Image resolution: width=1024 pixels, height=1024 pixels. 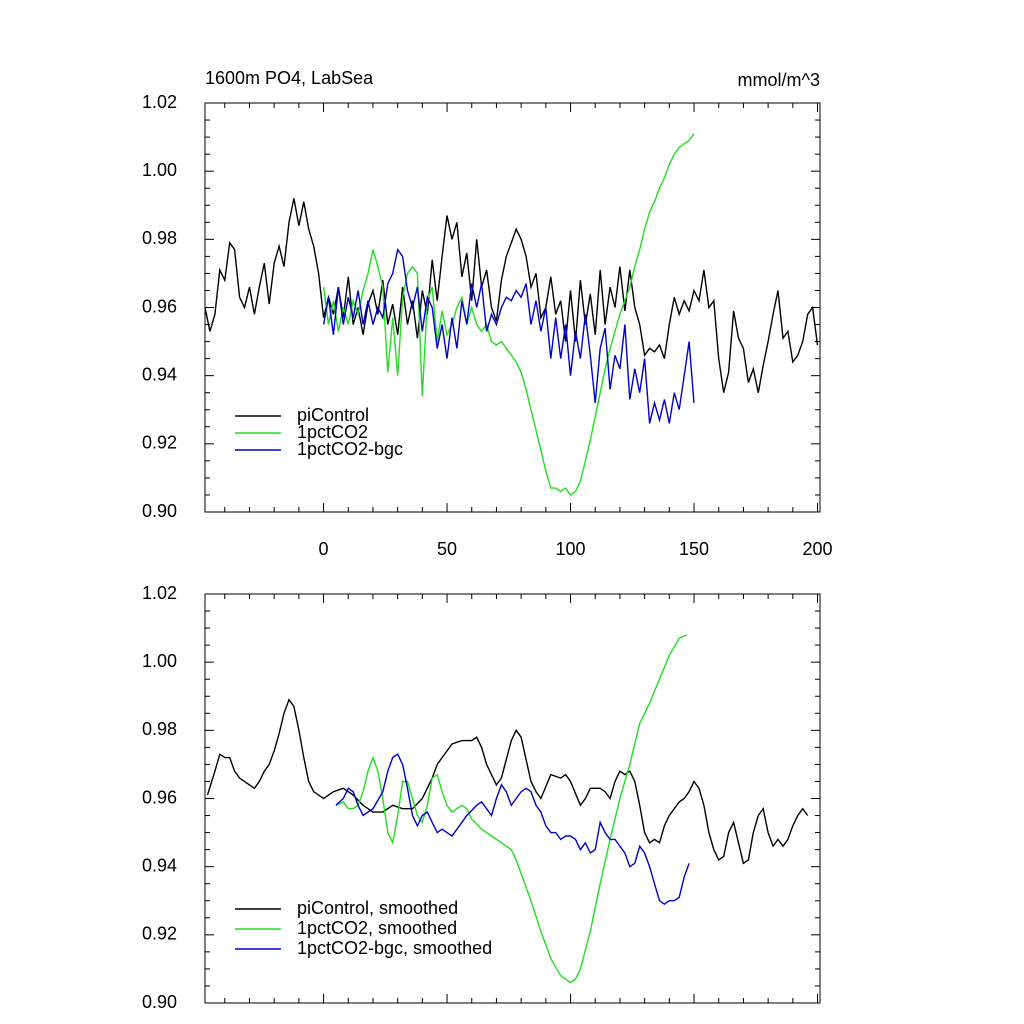 What do you see at coordinates (332, 432) in the screenshot?
I see `legend-label: 1pctCO2` at bounding box center [332, 432].